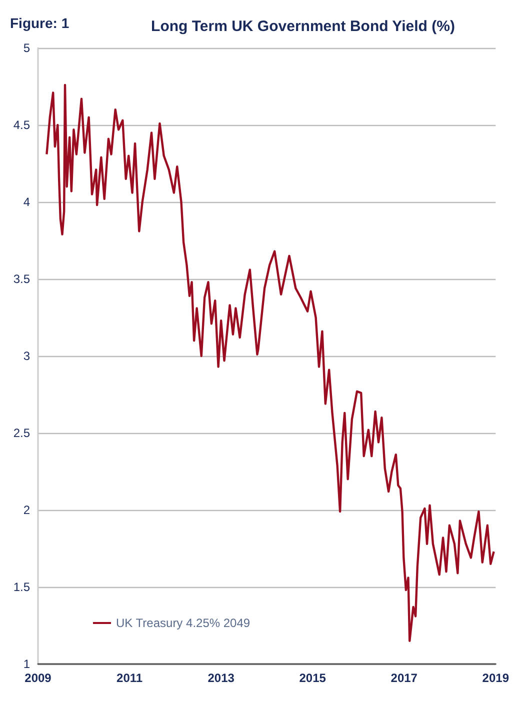 The image size is (520, 717). I want to click on y-tick-label: 3.5, so click(21, 279).